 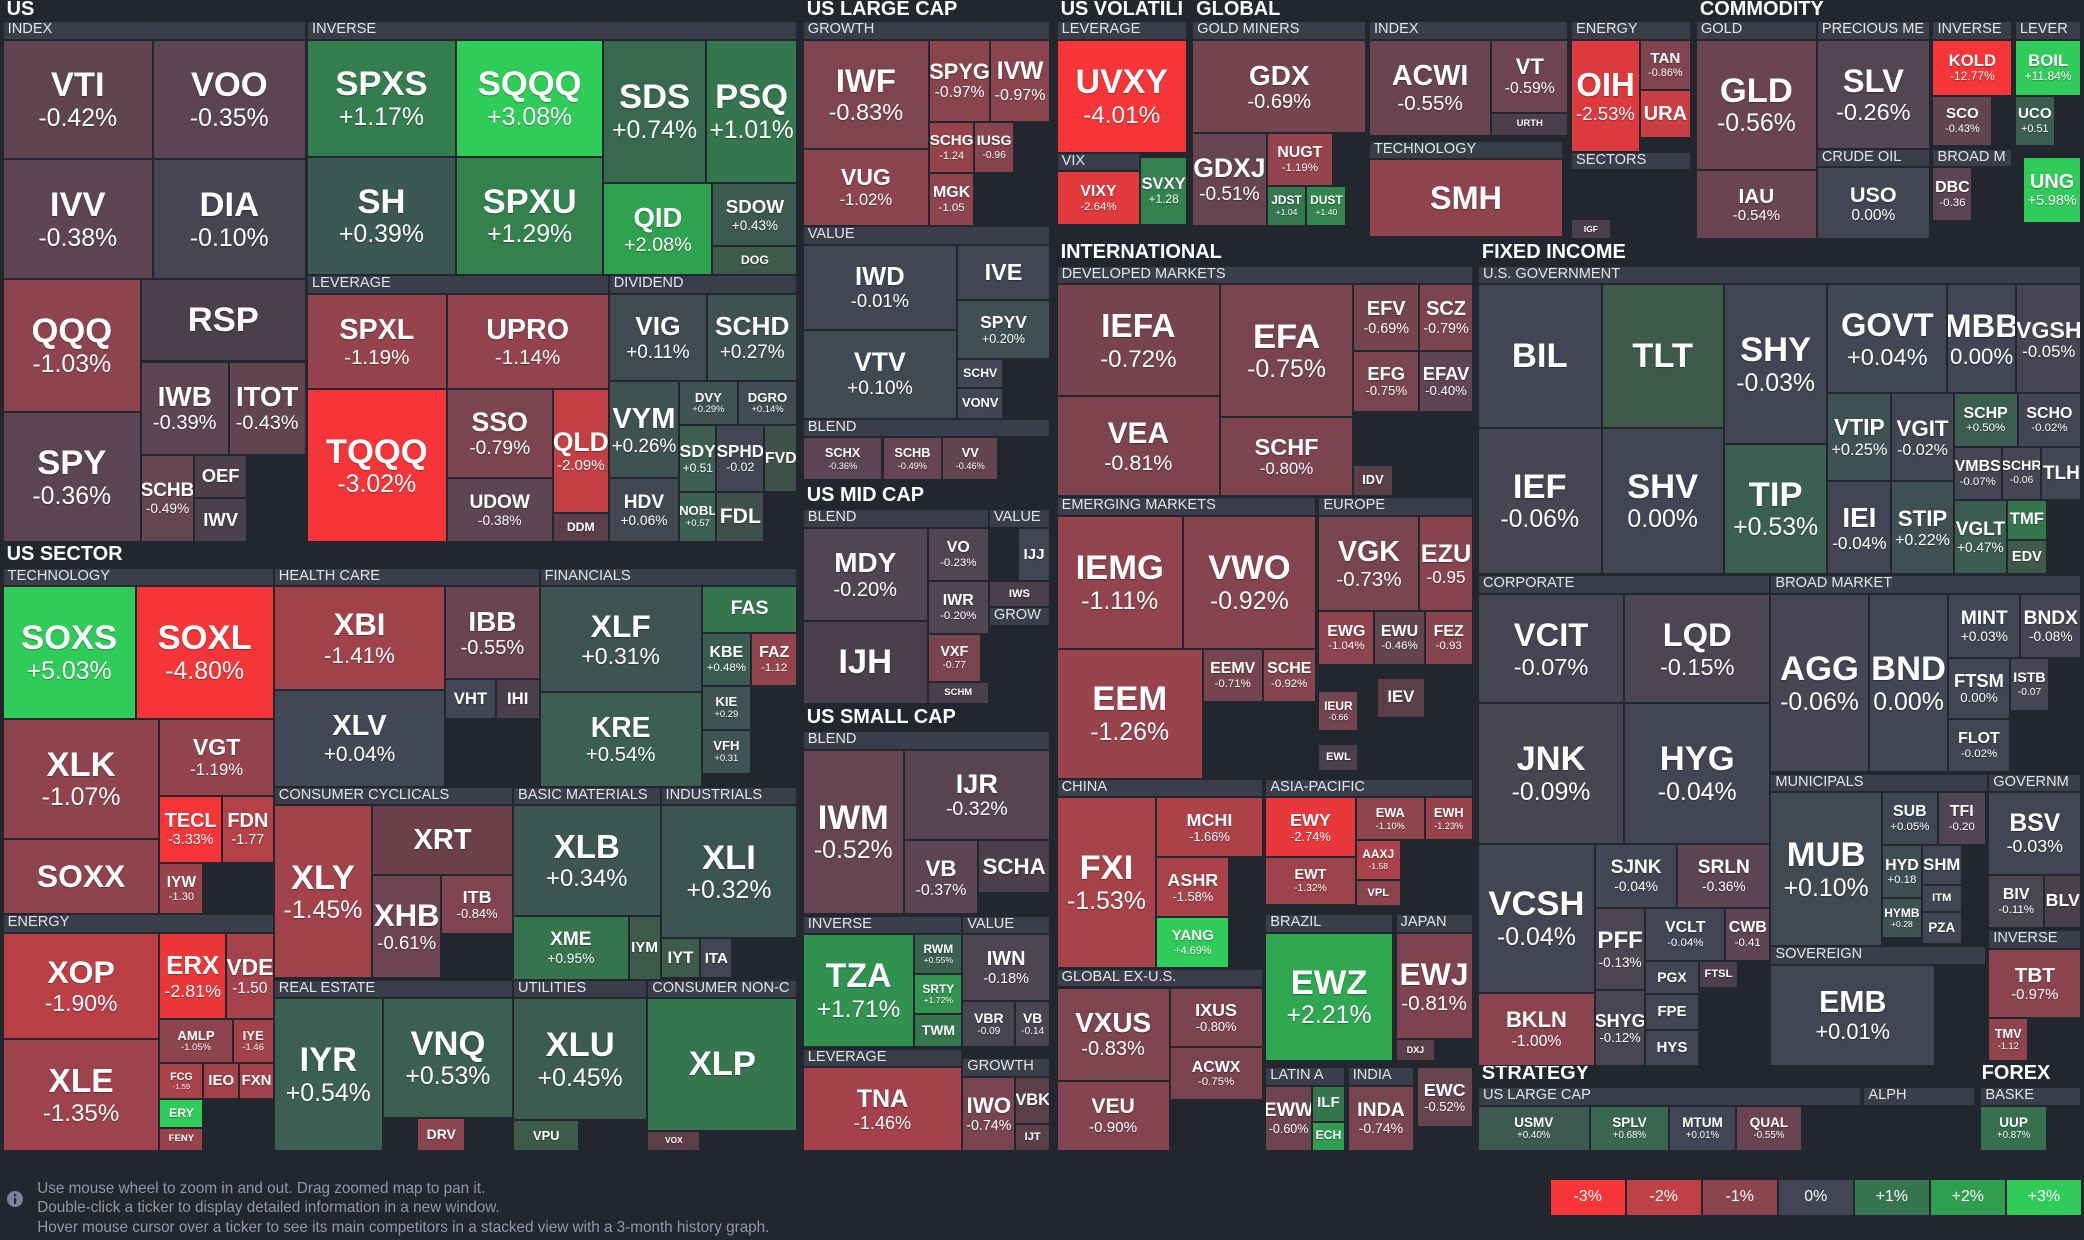 What do you see at coordinates (1286, 456) in the screenshot?
I see `etf-tile: SCHF -0.80%` at bounding box center [1286, 456].